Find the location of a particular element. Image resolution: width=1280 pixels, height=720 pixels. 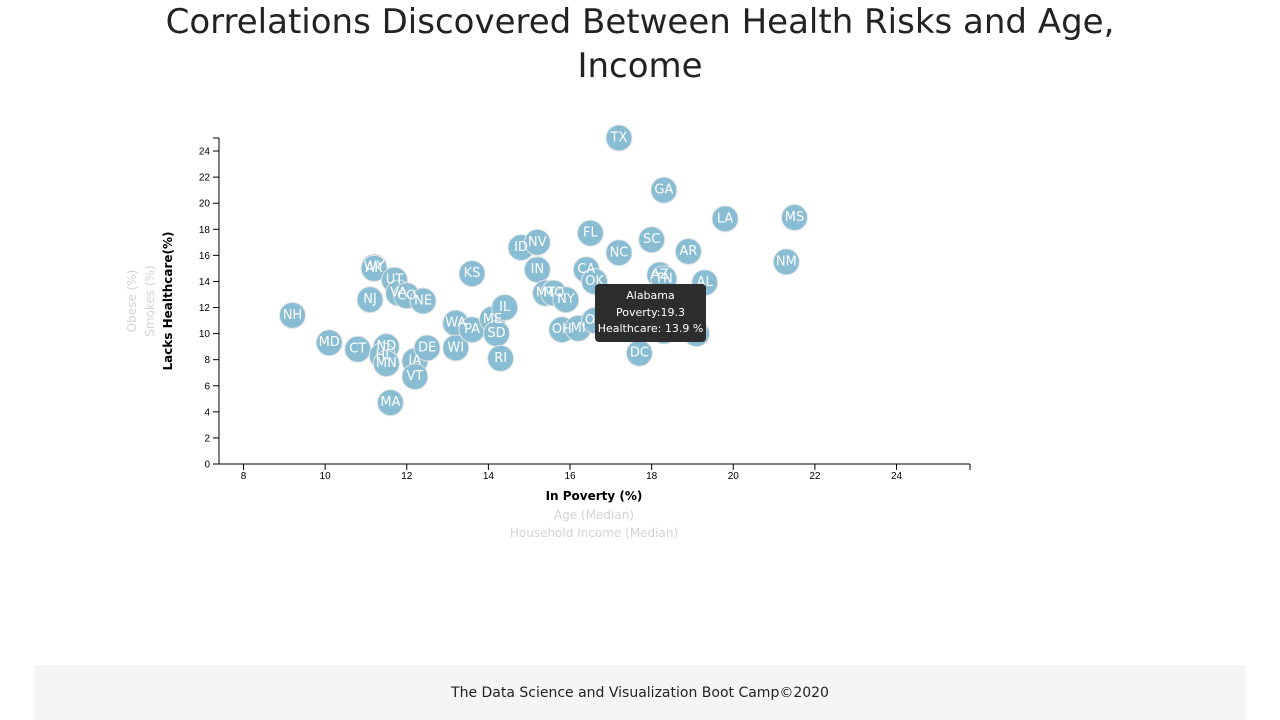

state-point-fl is located at coordinates (590, 233).